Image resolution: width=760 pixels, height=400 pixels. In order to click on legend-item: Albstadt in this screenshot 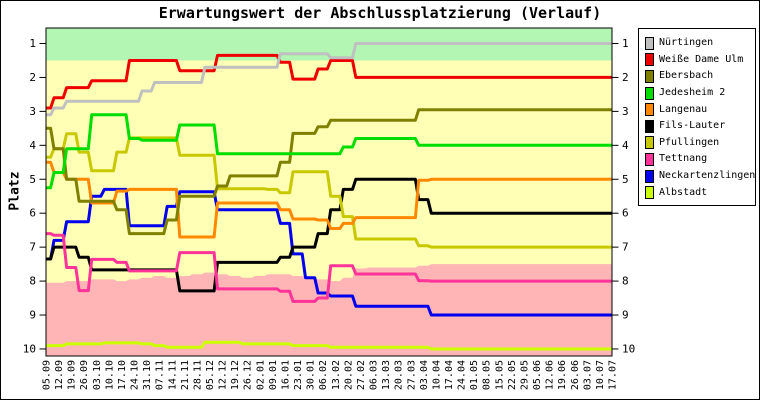, I will do `click(697, 192)`.